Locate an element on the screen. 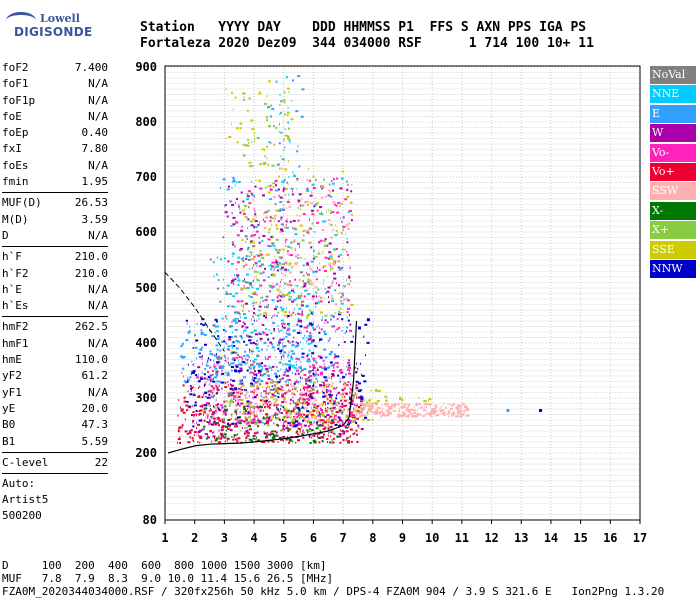 This screenshot has height=600, width=700. legend-item: Vo+ is located at coordinates (673, 171).